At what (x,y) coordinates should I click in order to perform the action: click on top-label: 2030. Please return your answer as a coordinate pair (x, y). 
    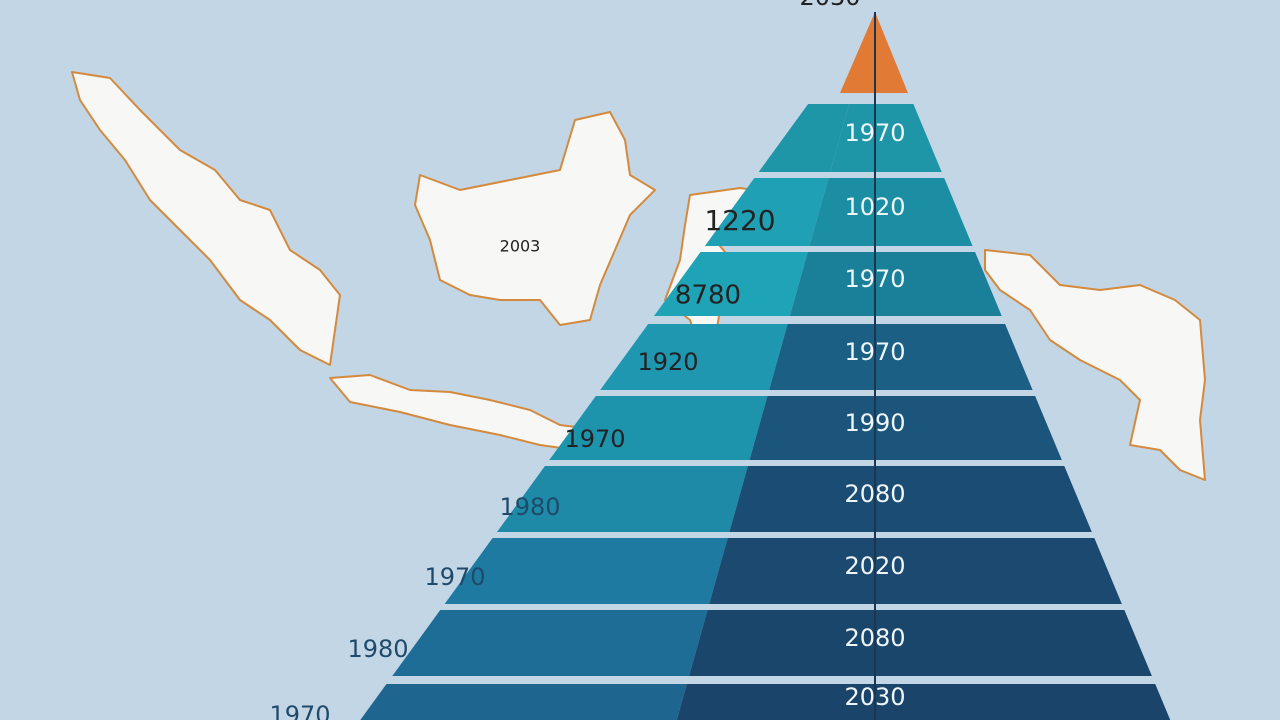
    Looking at the image, I should click on (829, 5).